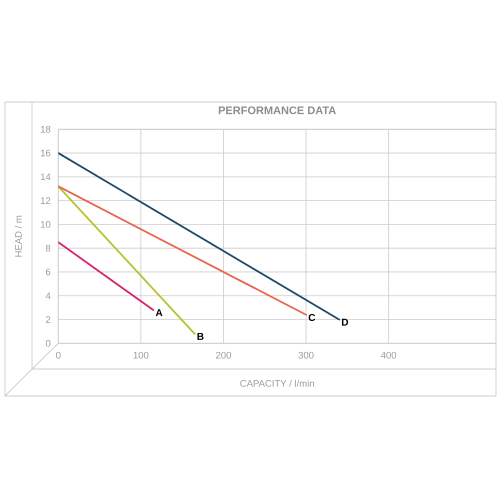 The width and height of the screenshot is (500, 500). I want to click on y-tick-label: 16, so click(45, 153).